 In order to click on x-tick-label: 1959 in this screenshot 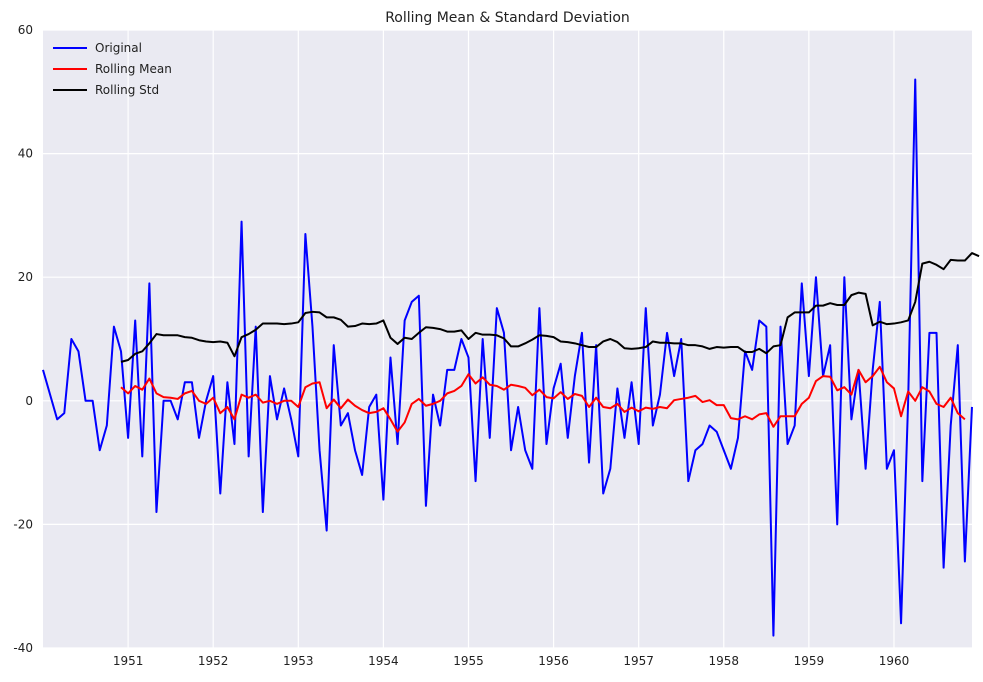, I will do `click(809, 661)`.